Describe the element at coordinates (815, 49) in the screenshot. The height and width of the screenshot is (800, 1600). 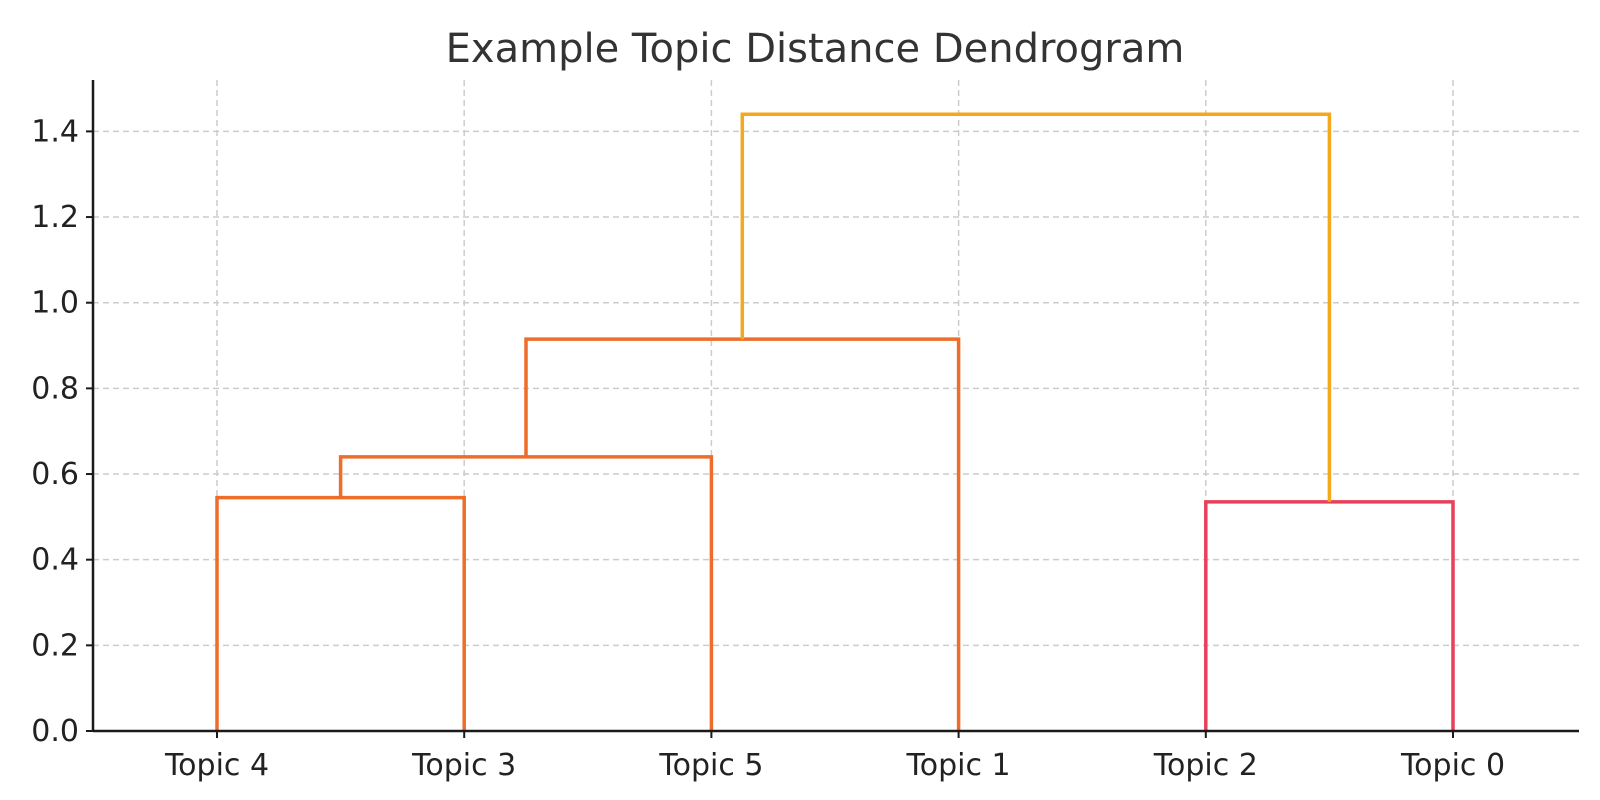
I see `chart-title: Example Topic Distance Dendrogram` at that location.